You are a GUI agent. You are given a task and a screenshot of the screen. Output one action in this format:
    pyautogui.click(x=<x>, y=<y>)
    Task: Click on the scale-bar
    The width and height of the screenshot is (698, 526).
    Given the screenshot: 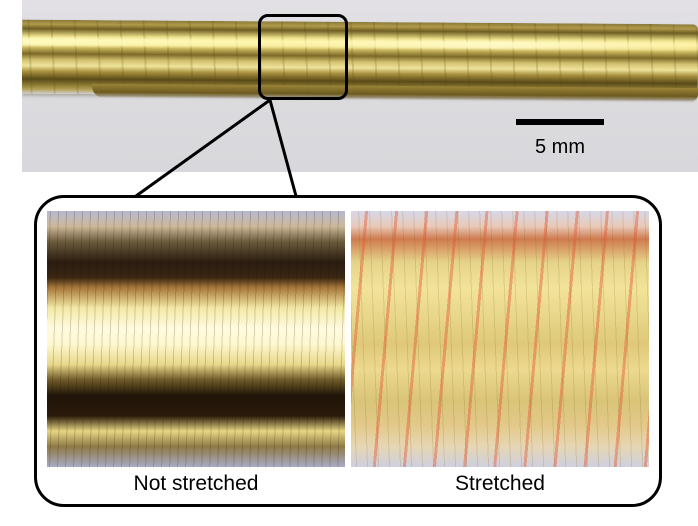 What is the action you would take?
    pyautogui.click(x=560, y=122)
    